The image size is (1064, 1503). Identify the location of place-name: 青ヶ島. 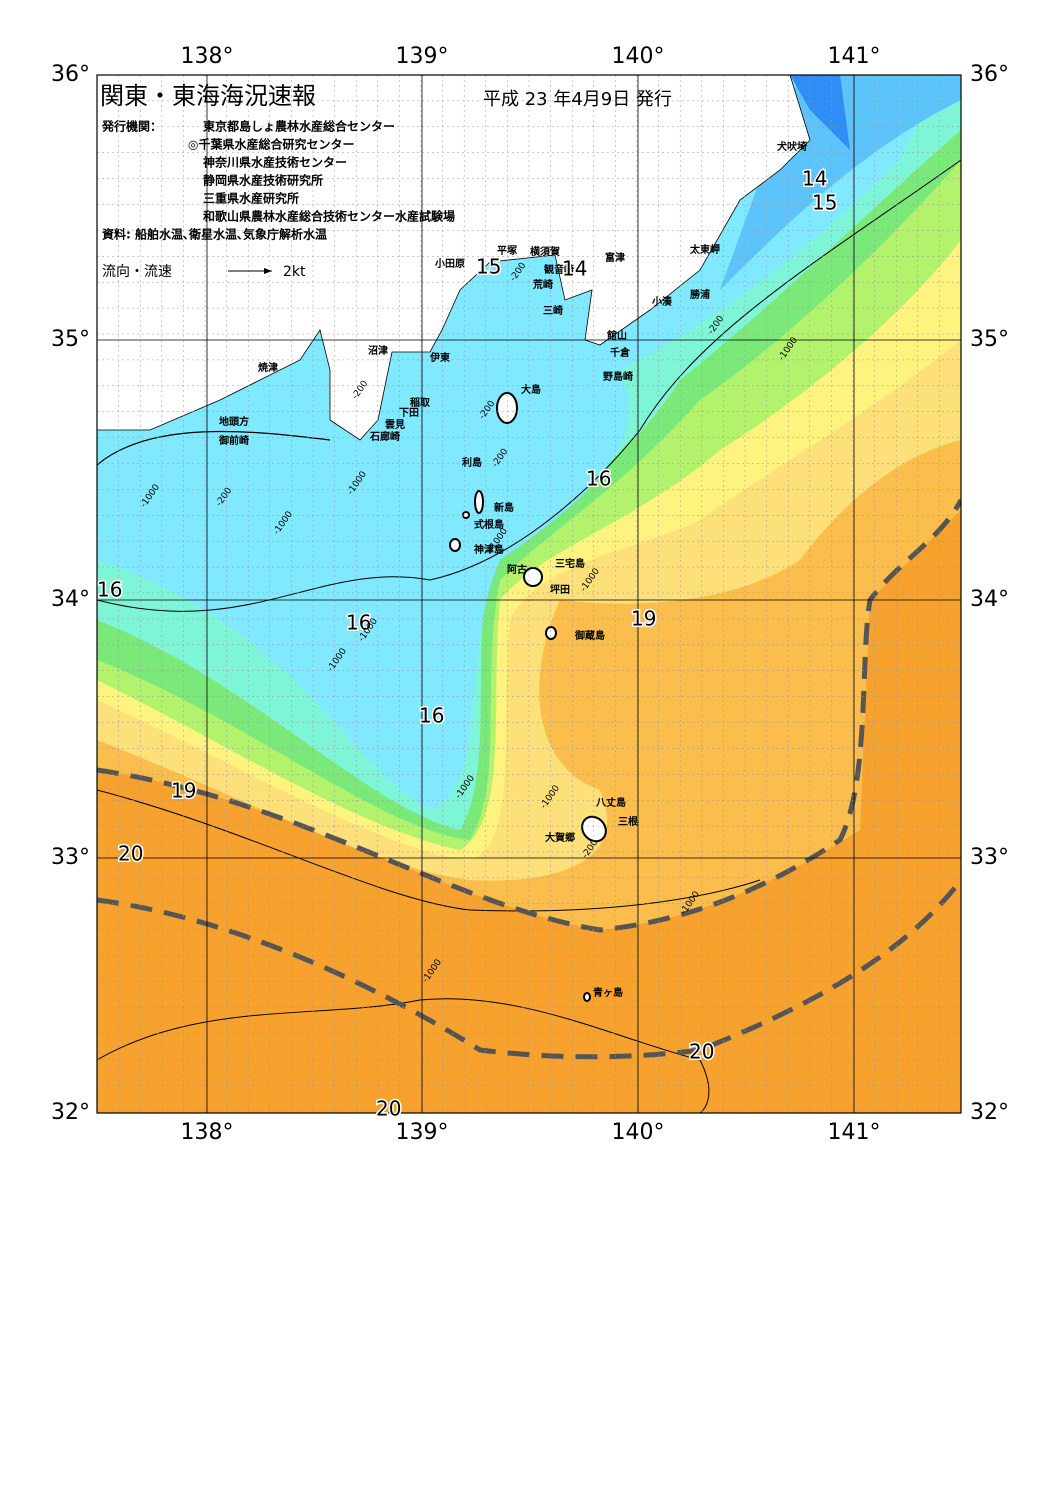
(608, 992).